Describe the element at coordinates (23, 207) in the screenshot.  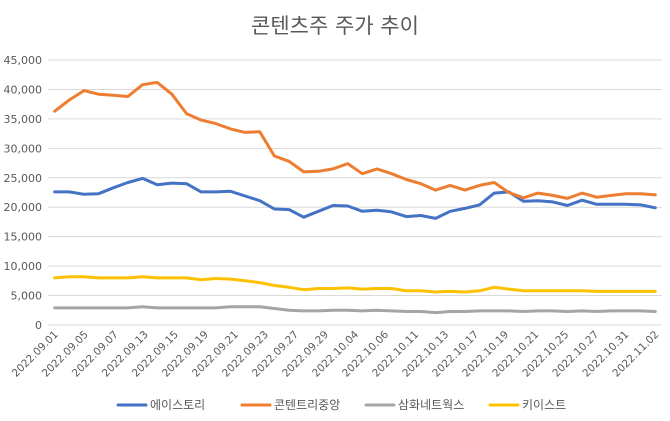
I see `y-tick-label: 20,000` at that location.